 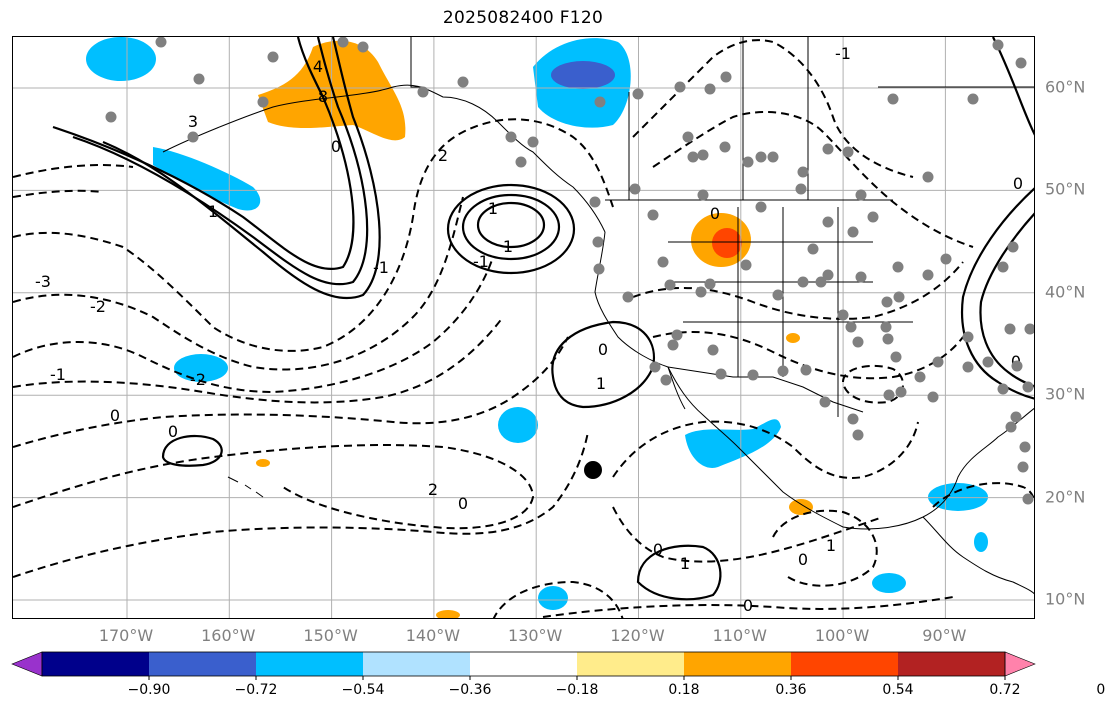 What do you see at coordinates (1020, 664) in the screenshot?
I see `colorbar-extend-high` at bounding box center [1020, 664].